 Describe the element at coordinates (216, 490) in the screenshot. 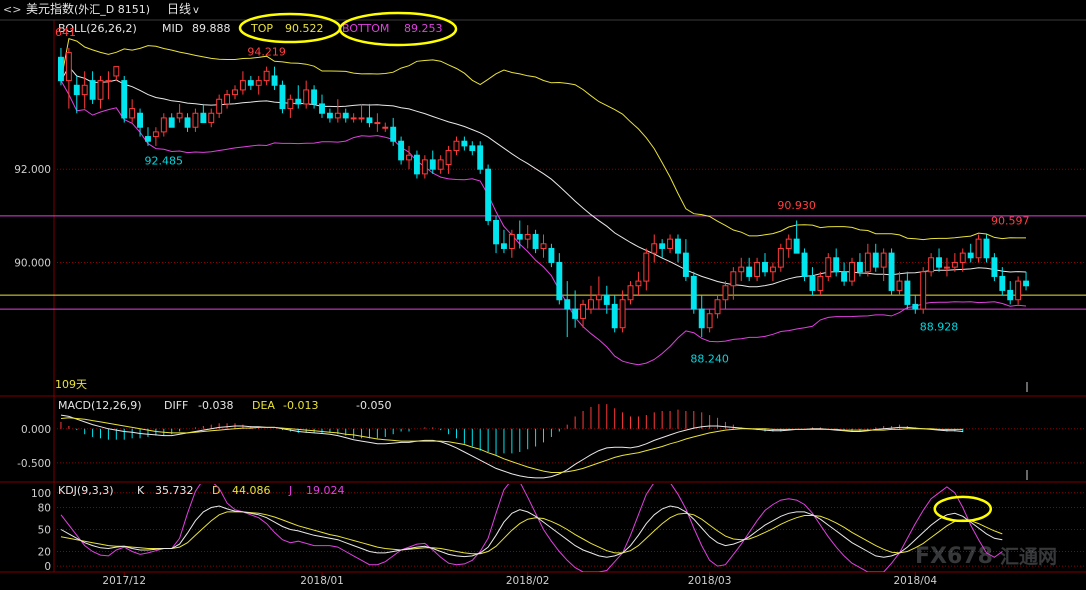

I see `kdj-d-label: D` at that location.